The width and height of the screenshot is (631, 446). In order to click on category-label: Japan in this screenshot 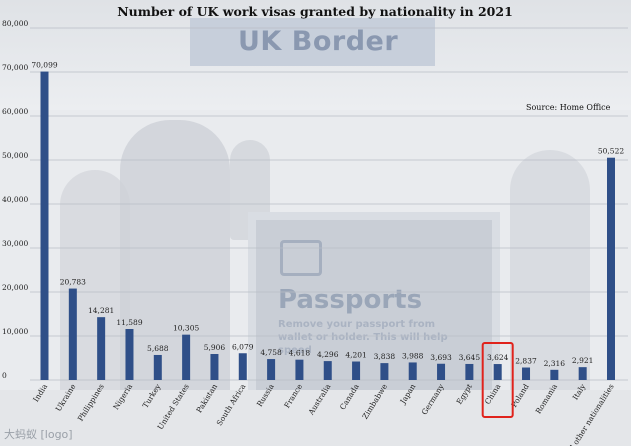, I will do `click(408, 394)`.